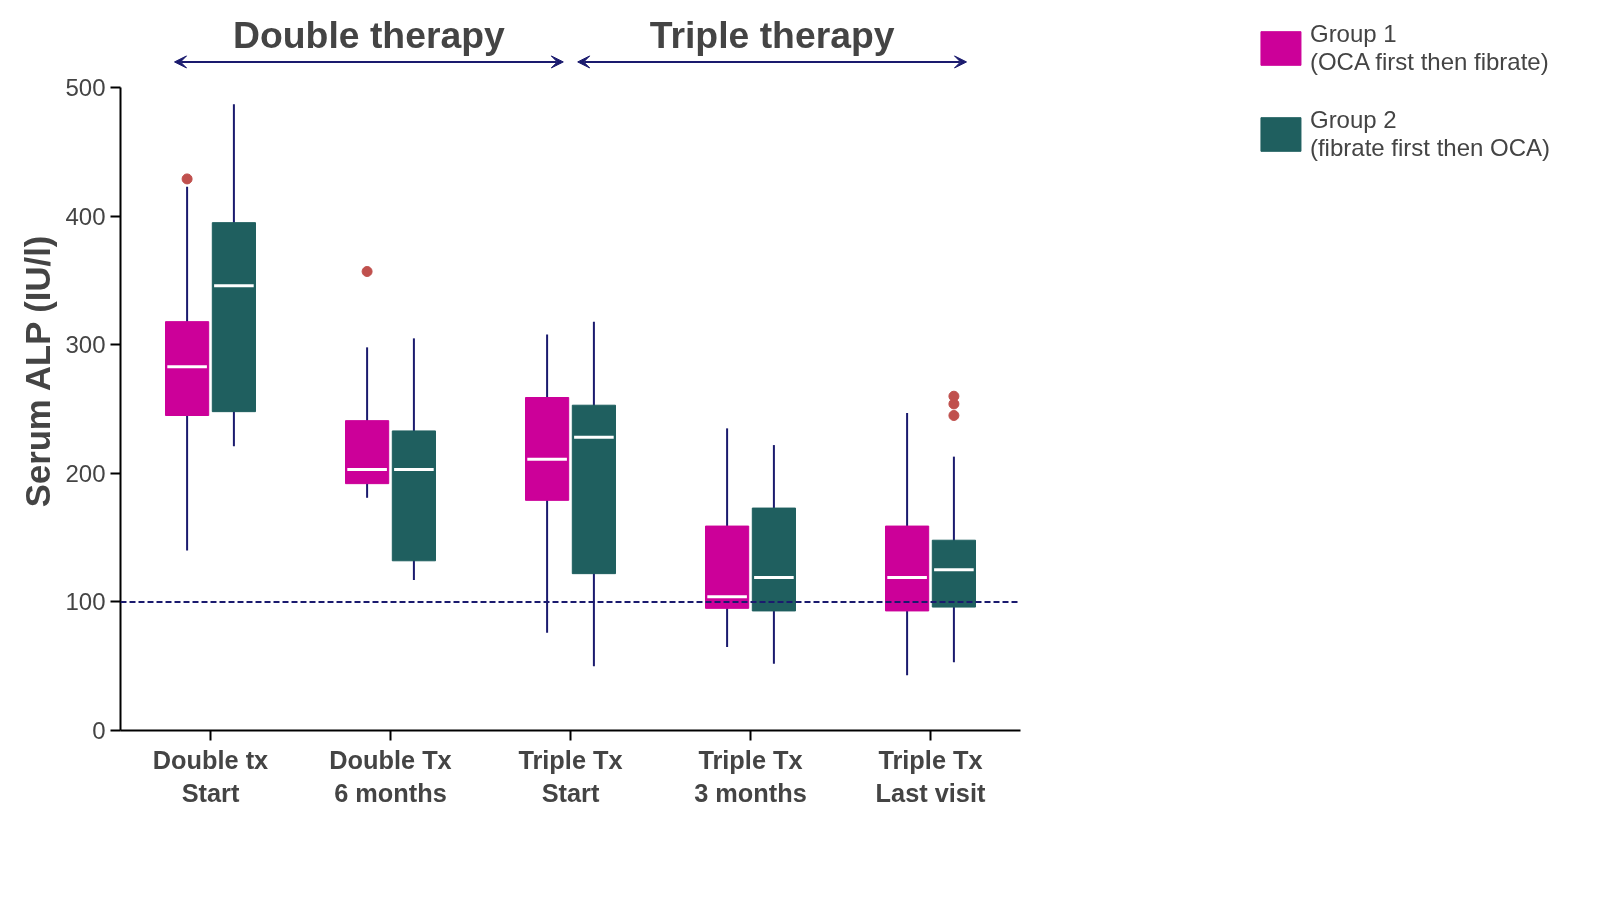  Describe the element at coordinates (38, 371) in the screenshot. I see `y-axis-title: Serum ALP (IU/l)` at that location.